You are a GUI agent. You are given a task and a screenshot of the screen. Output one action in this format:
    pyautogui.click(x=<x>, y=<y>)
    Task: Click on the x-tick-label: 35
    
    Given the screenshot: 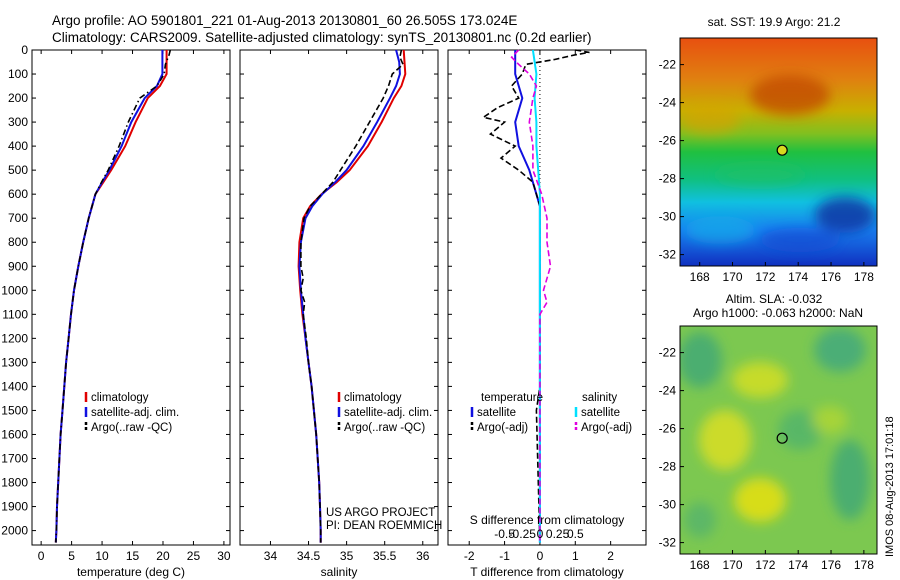 What is the action you would take?
    pyautogui.click(x=347, y=556)
    